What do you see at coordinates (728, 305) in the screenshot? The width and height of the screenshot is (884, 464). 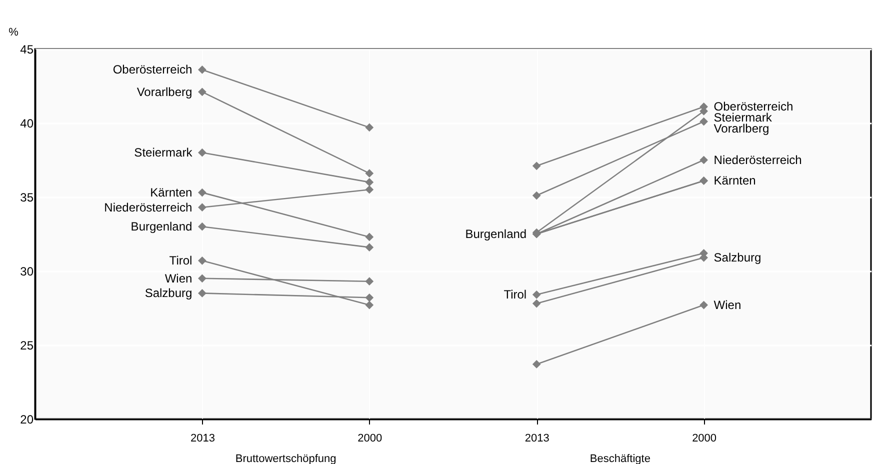 I see `series-label: Wien` at bounding box center [728, 305].